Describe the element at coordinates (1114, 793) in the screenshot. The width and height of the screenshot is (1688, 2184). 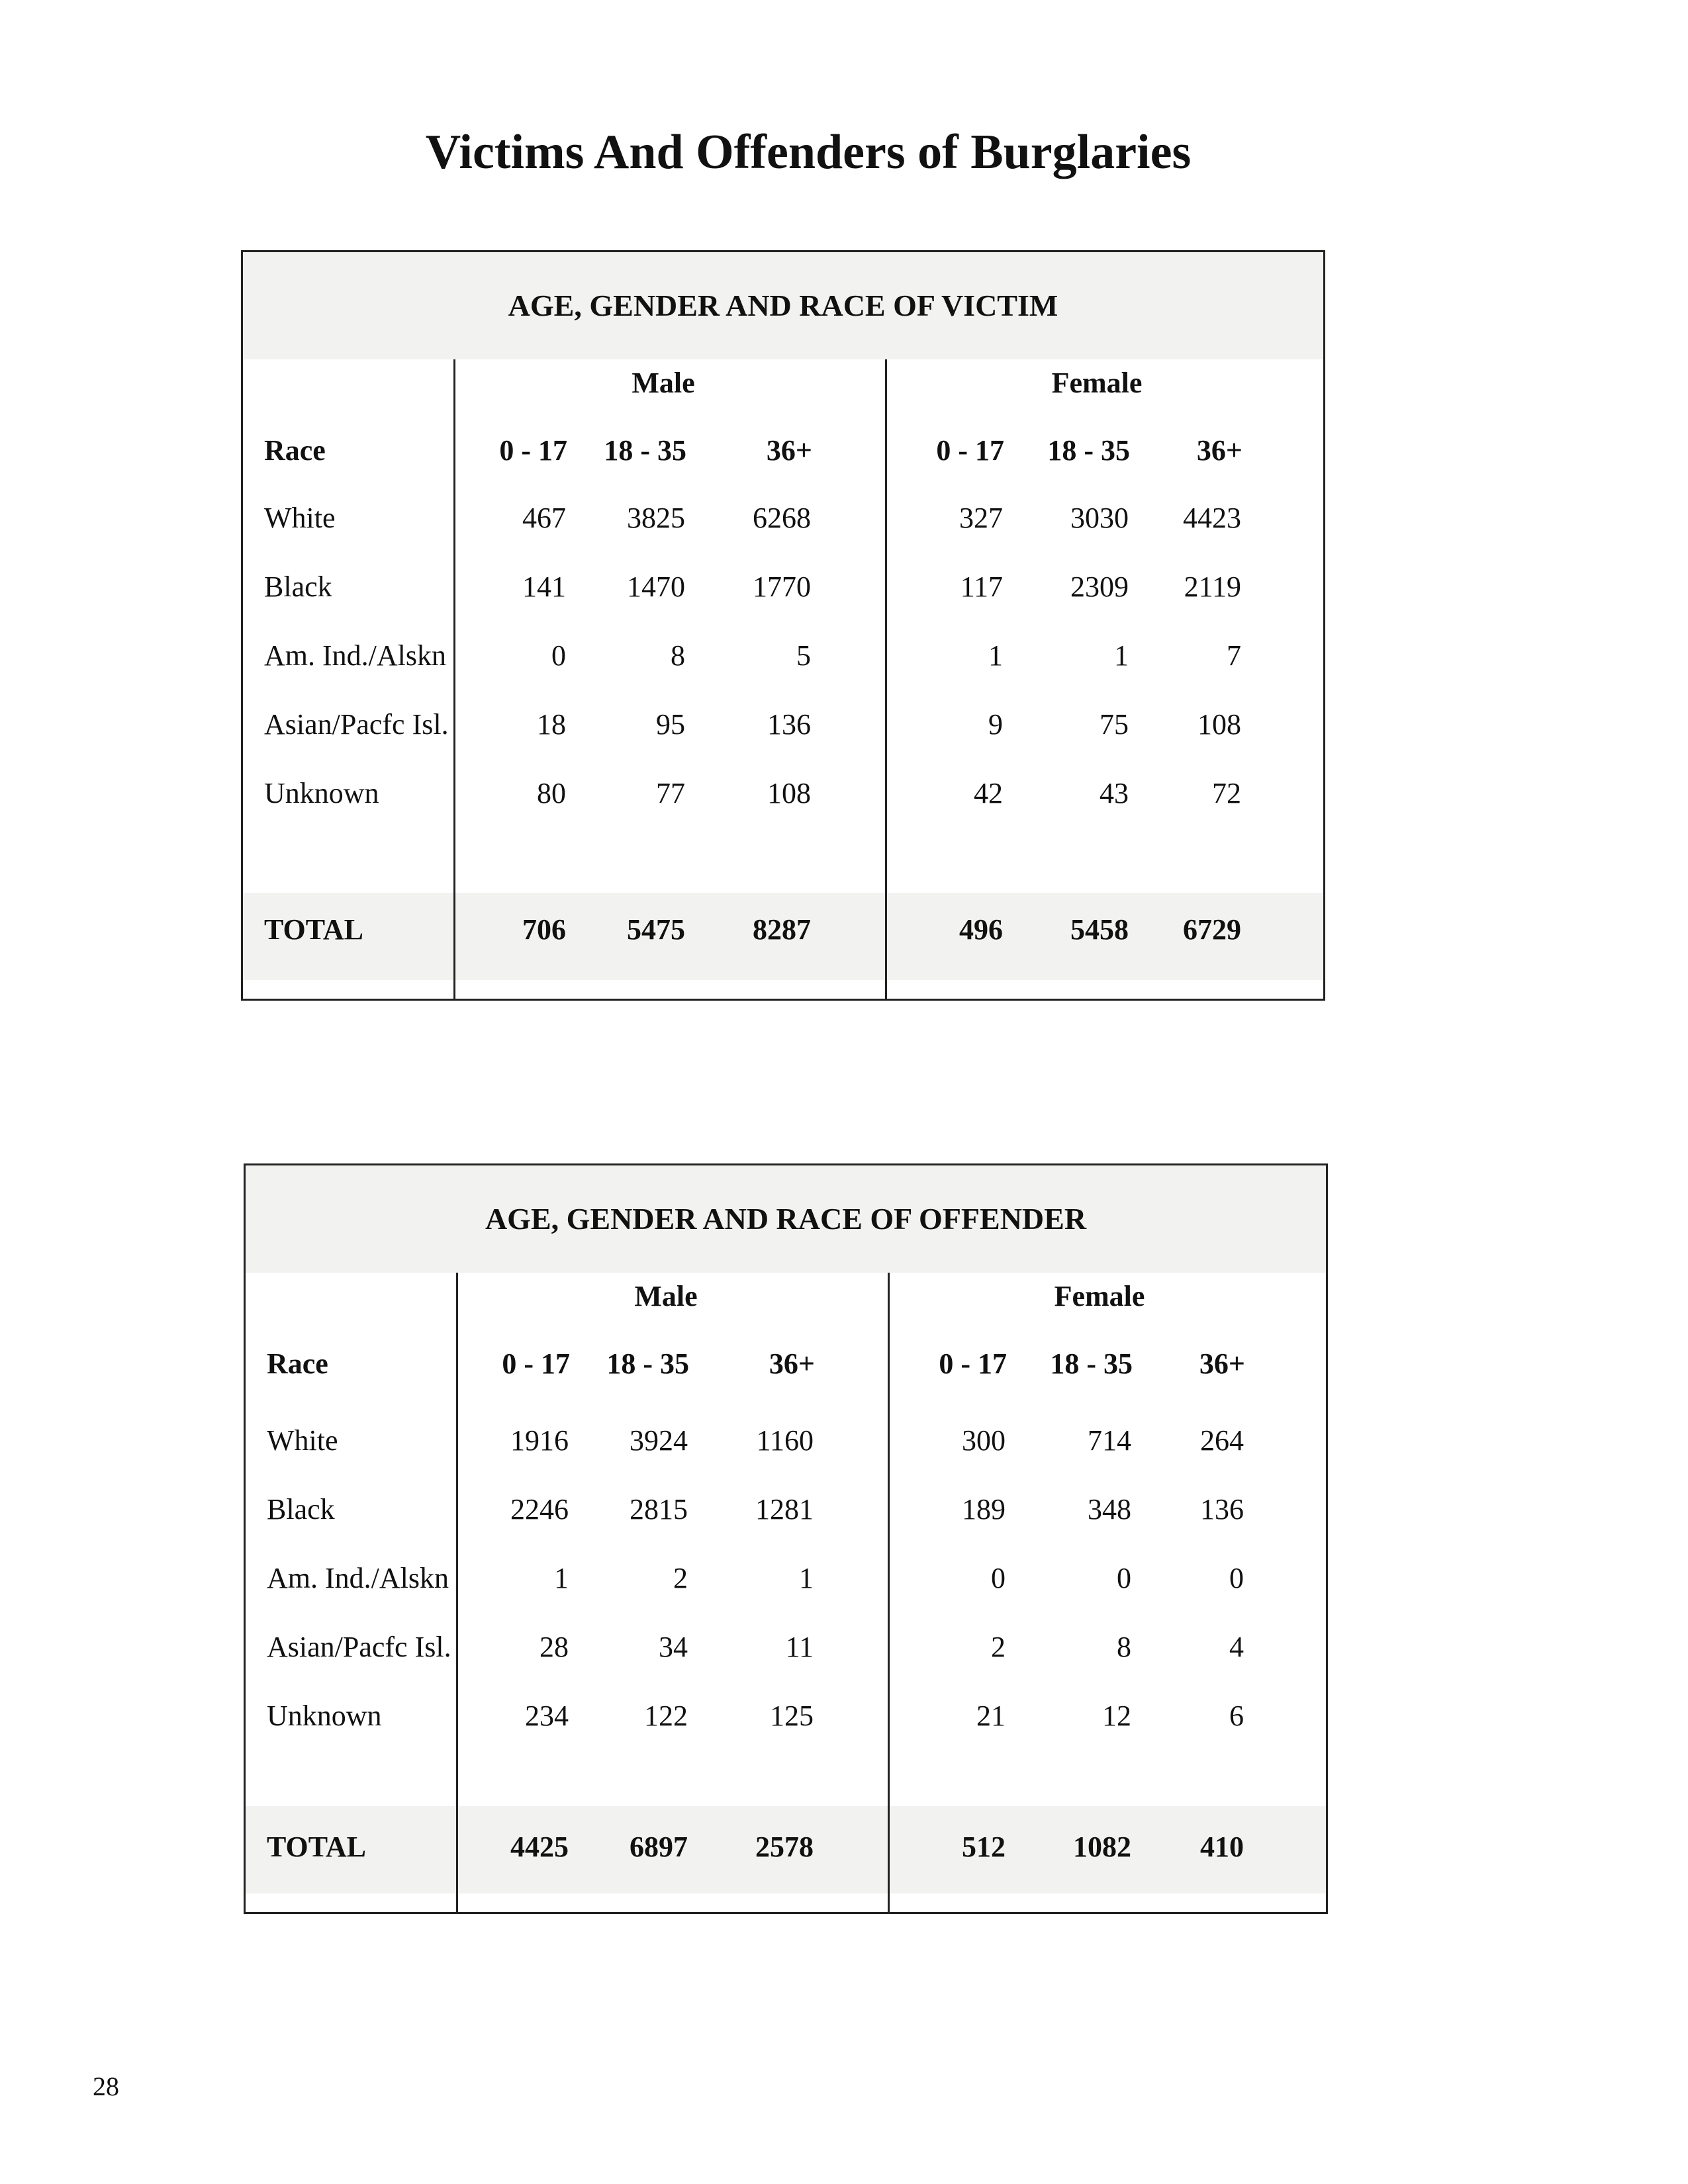
I see `female-count-cell: 43` at that location.